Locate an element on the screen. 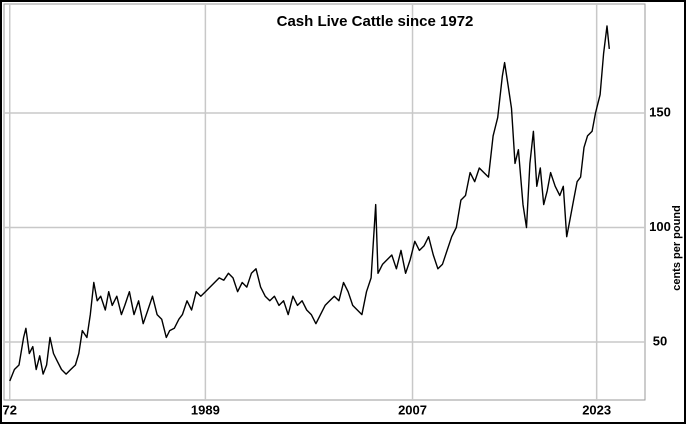 The height and width of the screenshot is (426, 697). x-tick-label: 2007 is located at coordinates (412, 409).